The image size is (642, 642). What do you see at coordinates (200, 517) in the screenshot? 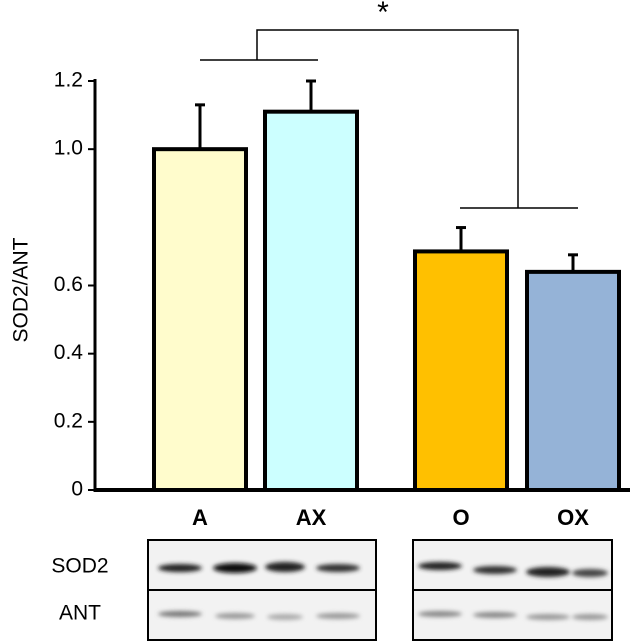
I see `x-tick-label: A` at bounding box center [200, 517].